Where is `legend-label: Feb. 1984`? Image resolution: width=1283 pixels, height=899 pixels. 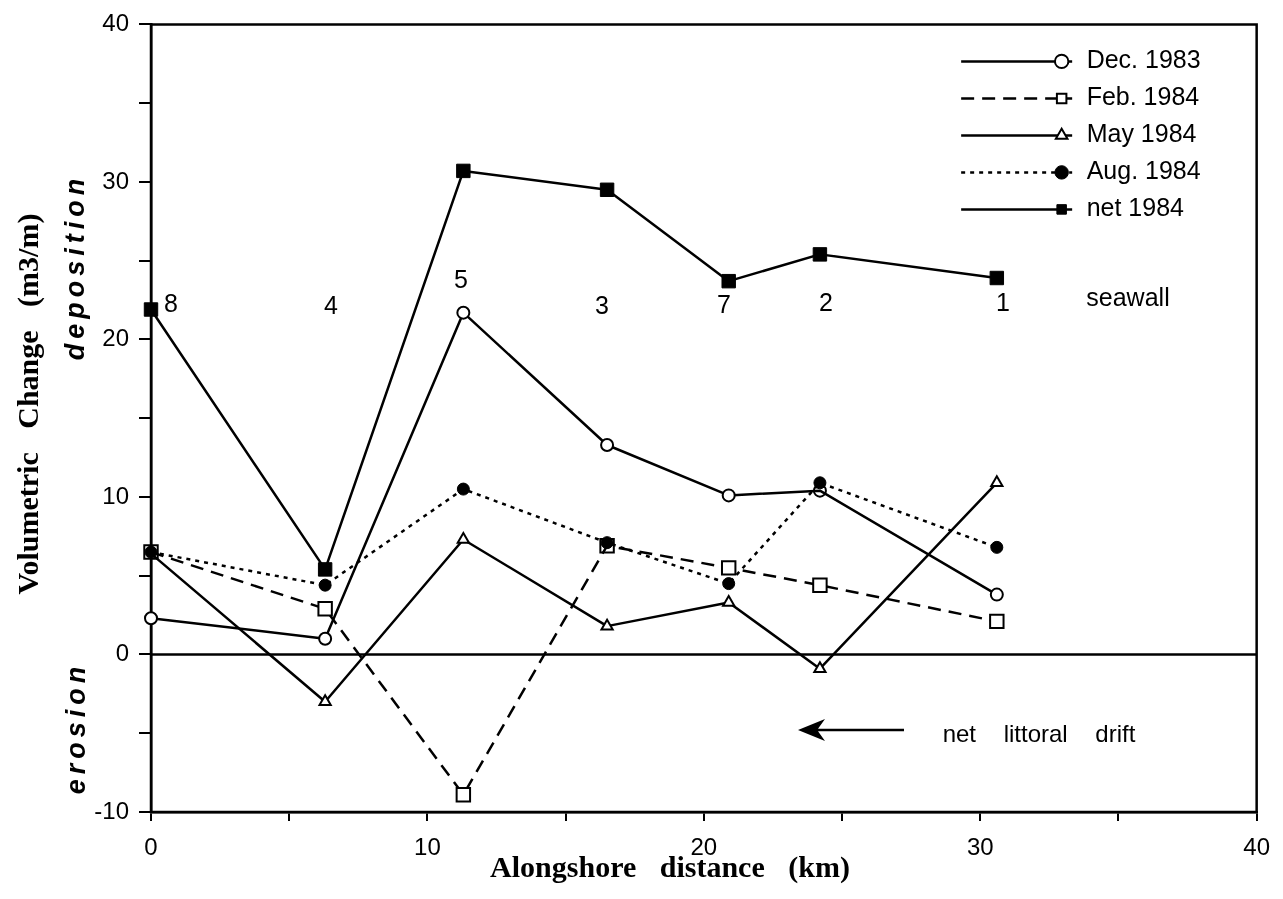
legend-label: Feb. 1984 is located at coordinates (1143, 96).